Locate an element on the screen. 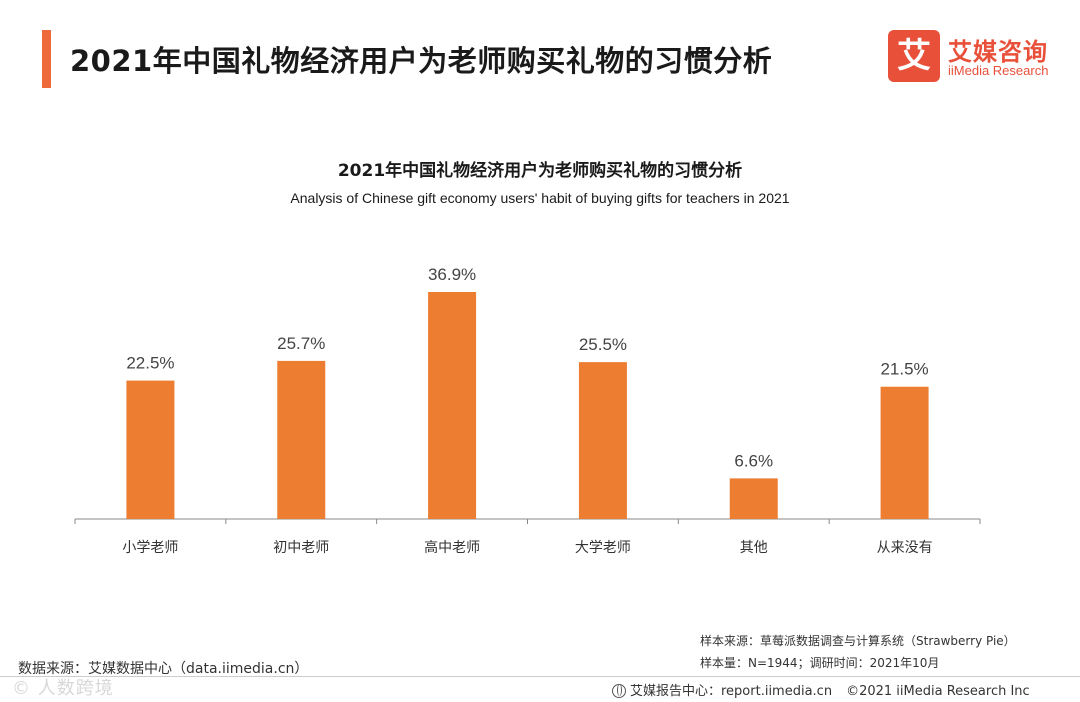 The width and height of the screenshot is (1080, 702). bar-value-label: 36.9% is located at coordinates (452, 274).